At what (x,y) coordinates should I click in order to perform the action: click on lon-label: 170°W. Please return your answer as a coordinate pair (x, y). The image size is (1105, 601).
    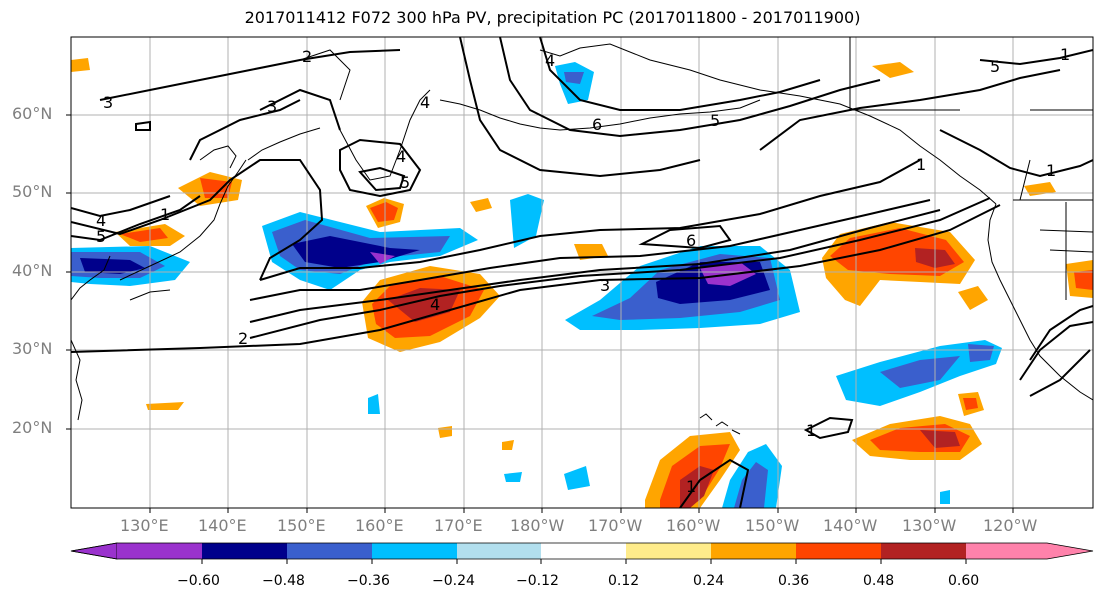
    Looking at the image, I should click on (615, 525).